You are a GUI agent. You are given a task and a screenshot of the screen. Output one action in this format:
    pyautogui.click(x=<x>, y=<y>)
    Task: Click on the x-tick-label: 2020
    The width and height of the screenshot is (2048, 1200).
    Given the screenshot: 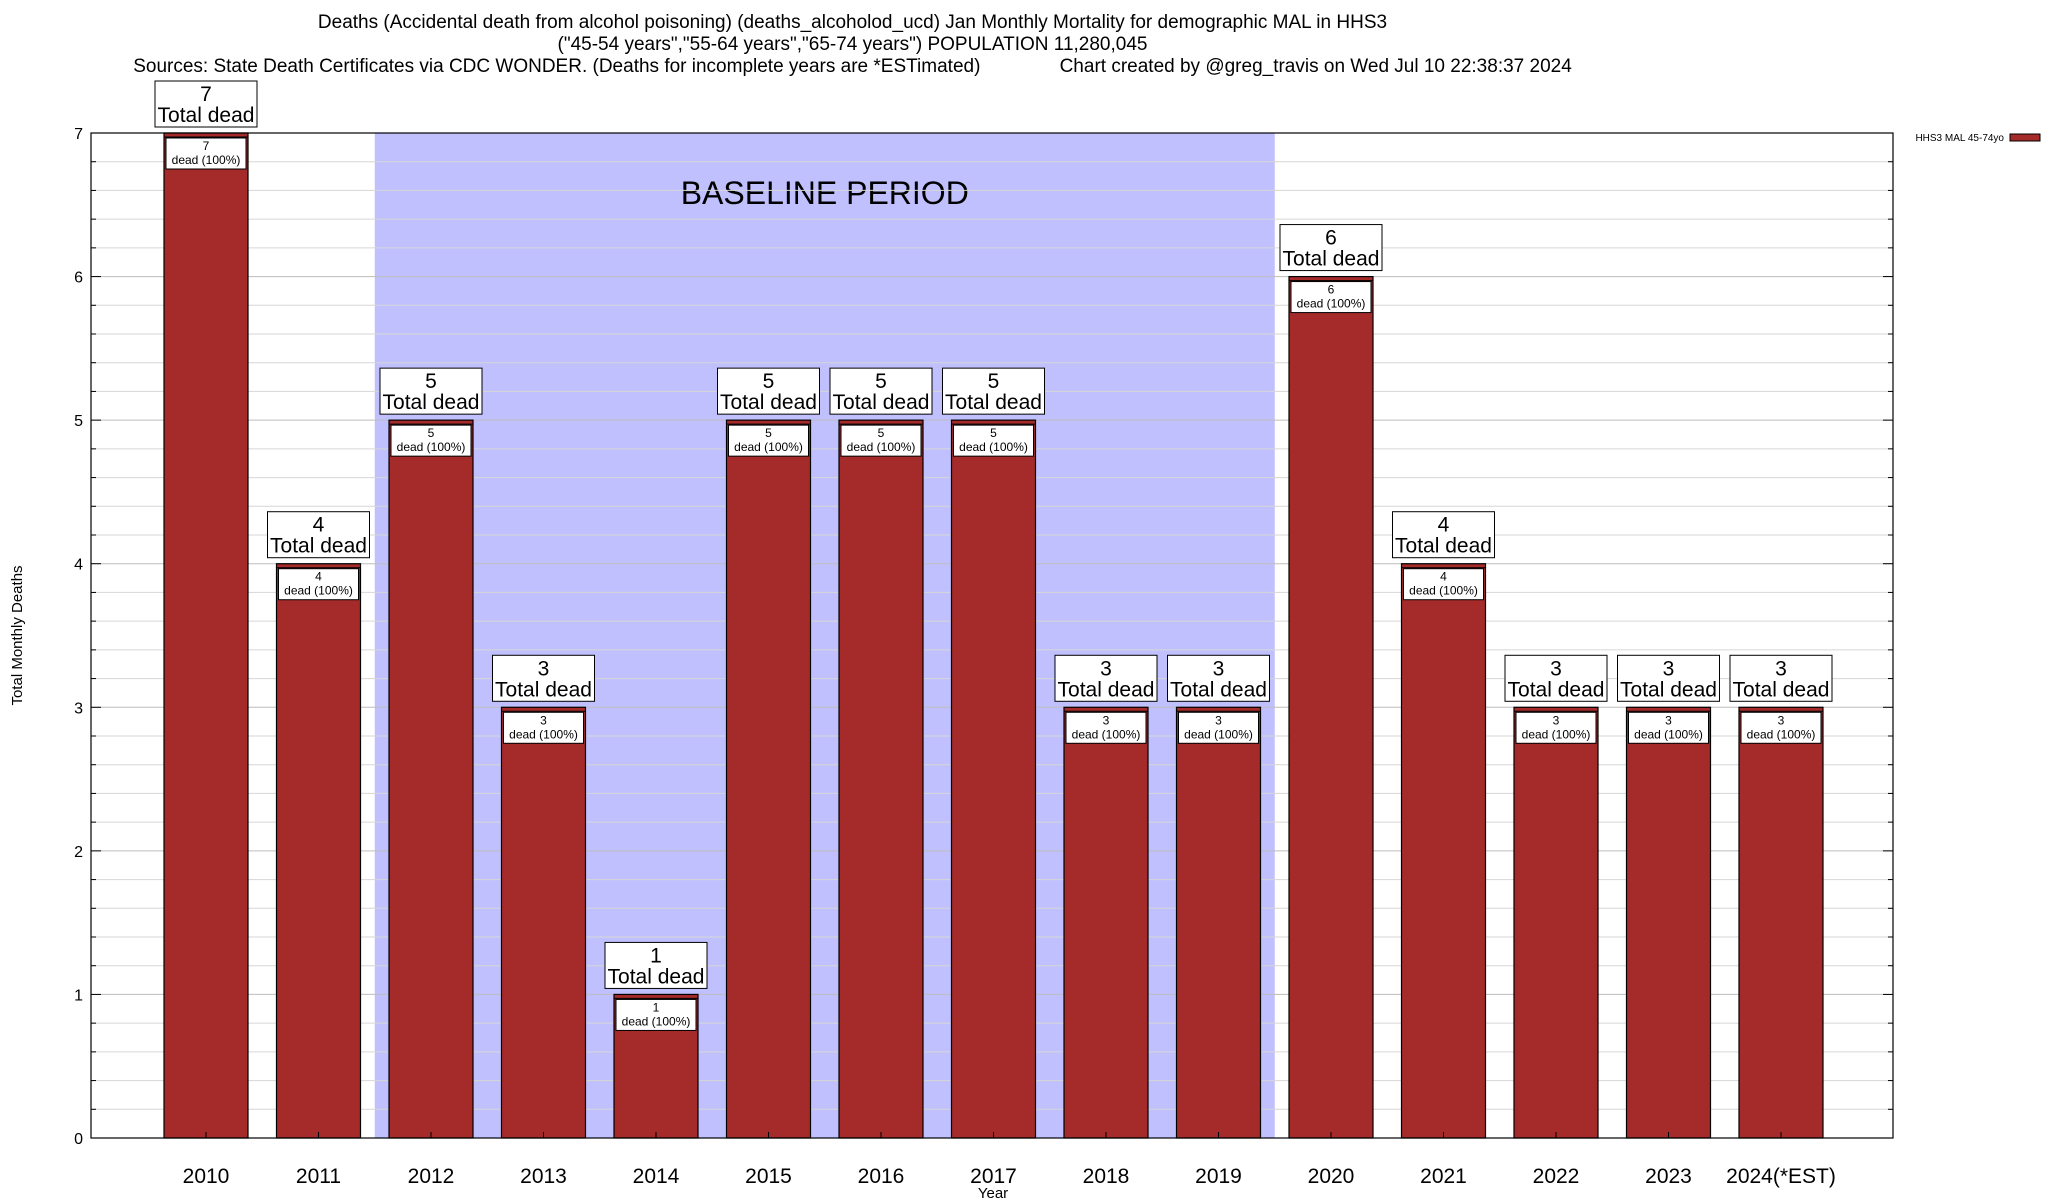 What is the action you would take?
    pyautogui.click(x=1331, y=1176)
    